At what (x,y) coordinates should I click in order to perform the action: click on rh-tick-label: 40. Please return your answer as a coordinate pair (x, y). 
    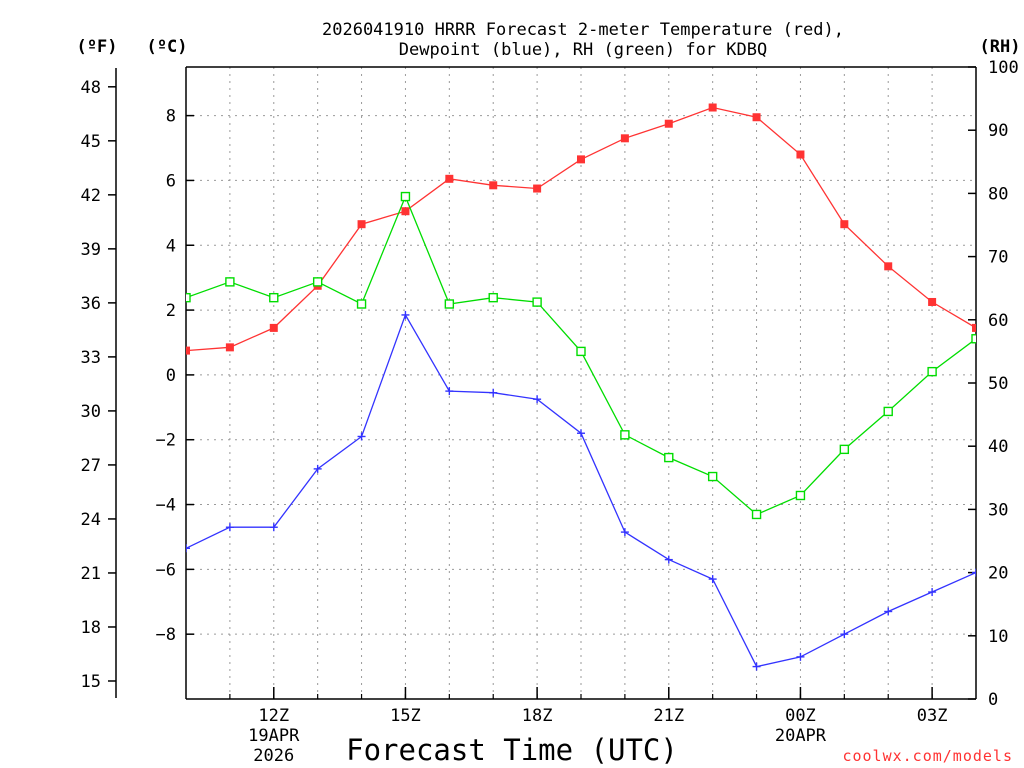
    Looking at the image, I should click on (998, 447).